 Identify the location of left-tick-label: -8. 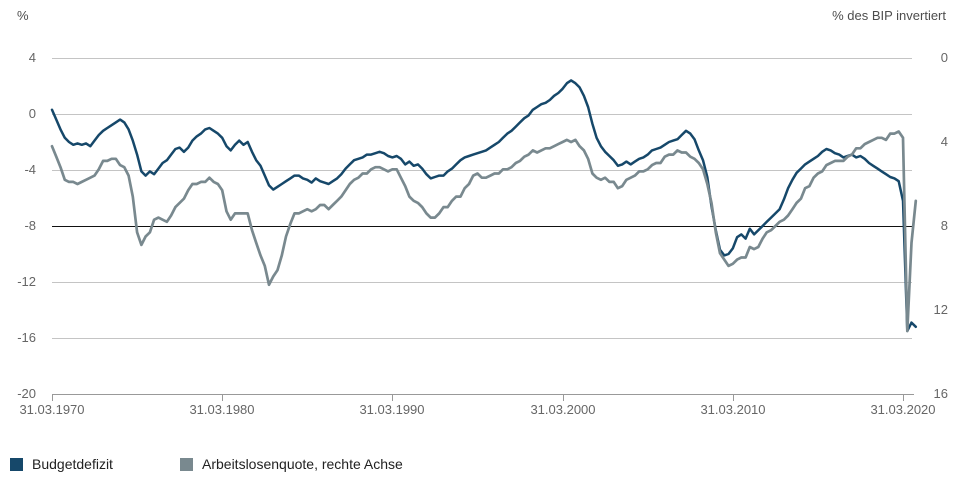
(30, 225).